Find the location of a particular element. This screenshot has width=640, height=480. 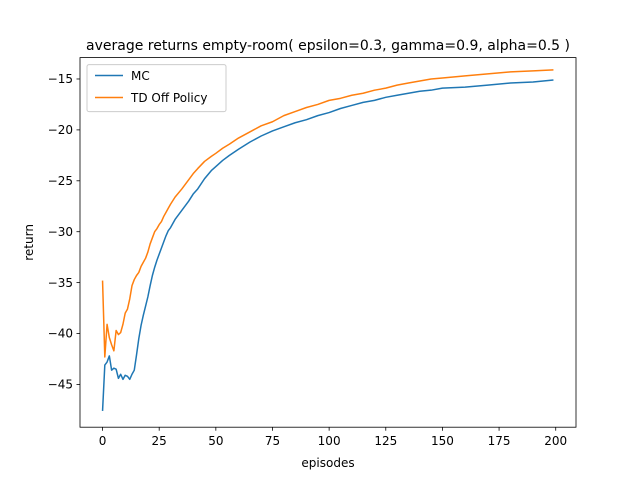

y-tick-label: −15 is located at coordinates (60, 79).